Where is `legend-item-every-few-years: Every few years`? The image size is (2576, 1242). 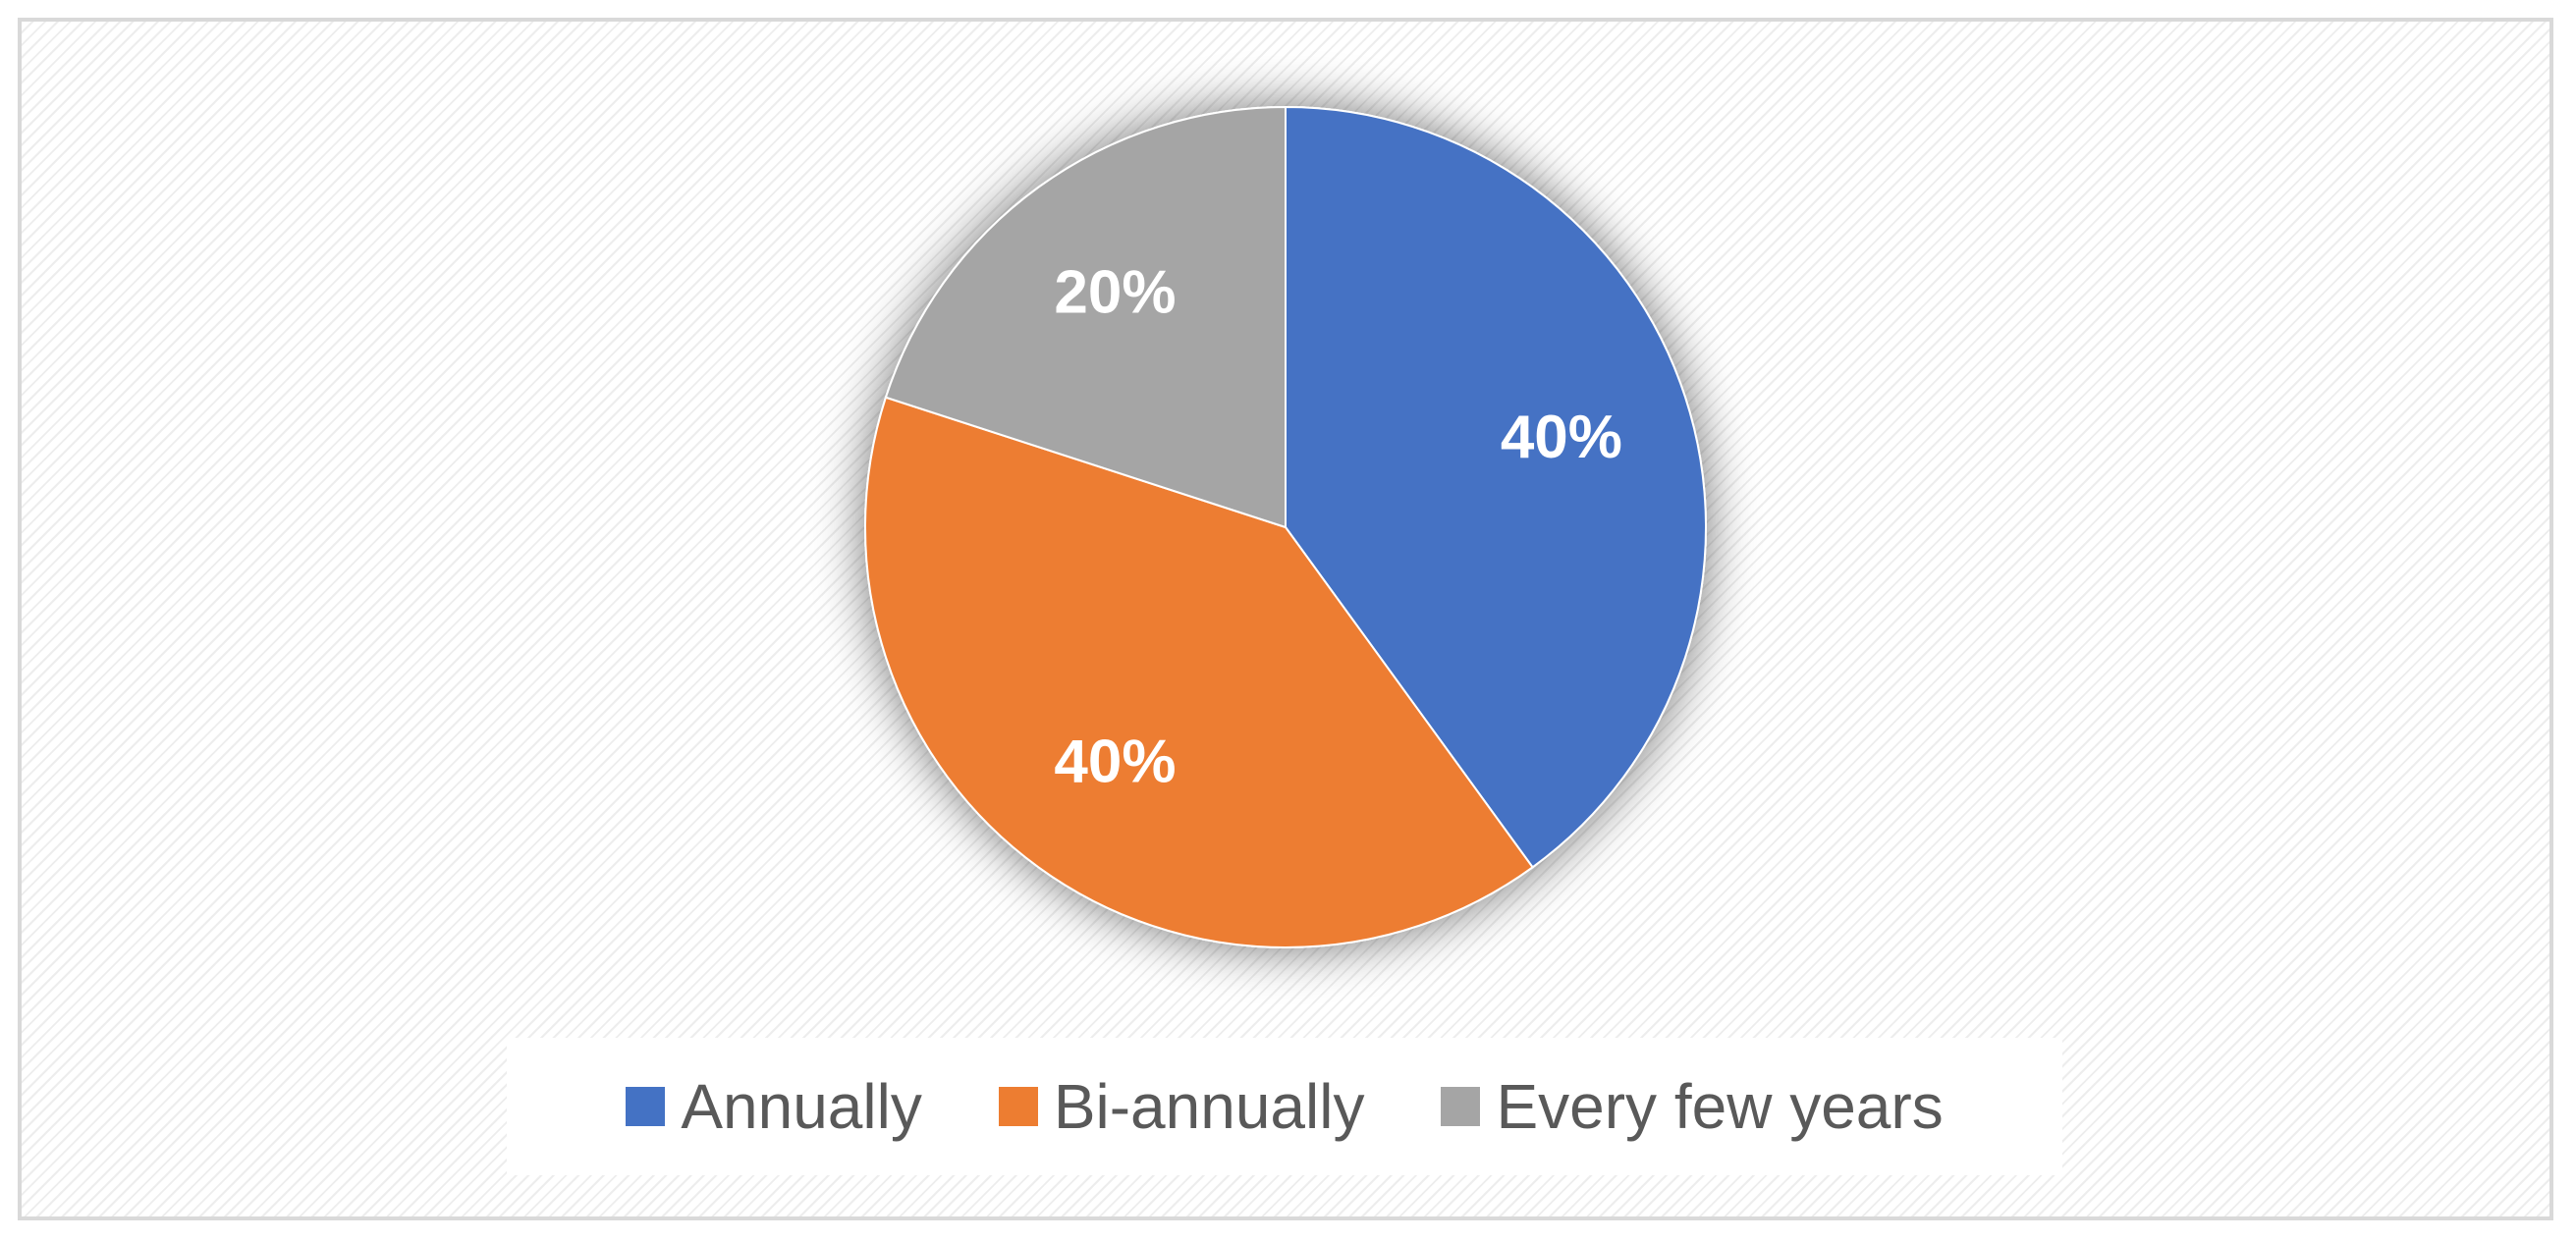 legend-item-every-few-years: Every few years is located at coordinates (1692, 1107).